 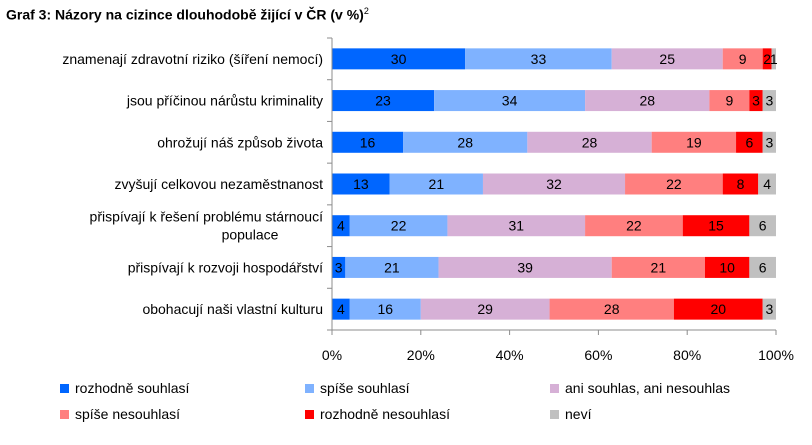 What do you see at coordinates (687, 355) in the screenshot?
I see `x-tick-label: 80%` at bounding box center [687, 355].